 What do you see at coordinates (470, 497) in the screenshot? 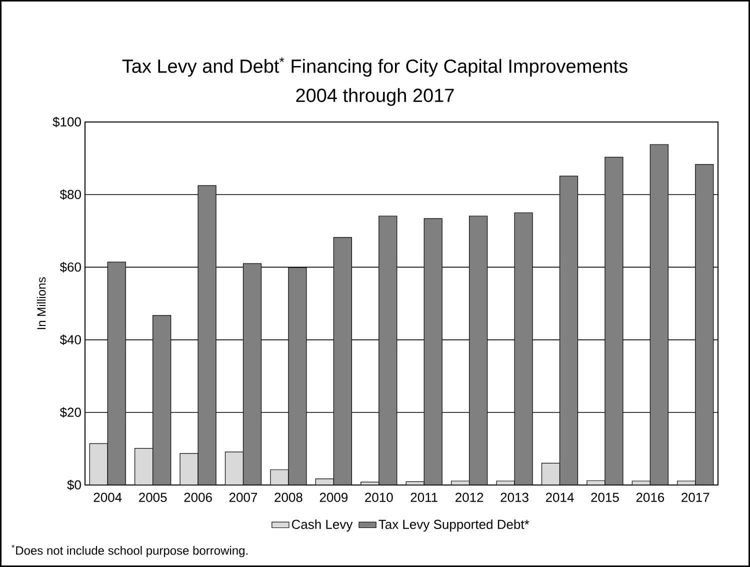
I see `x-tick-label: 2012` at bounding box center [470, 497].